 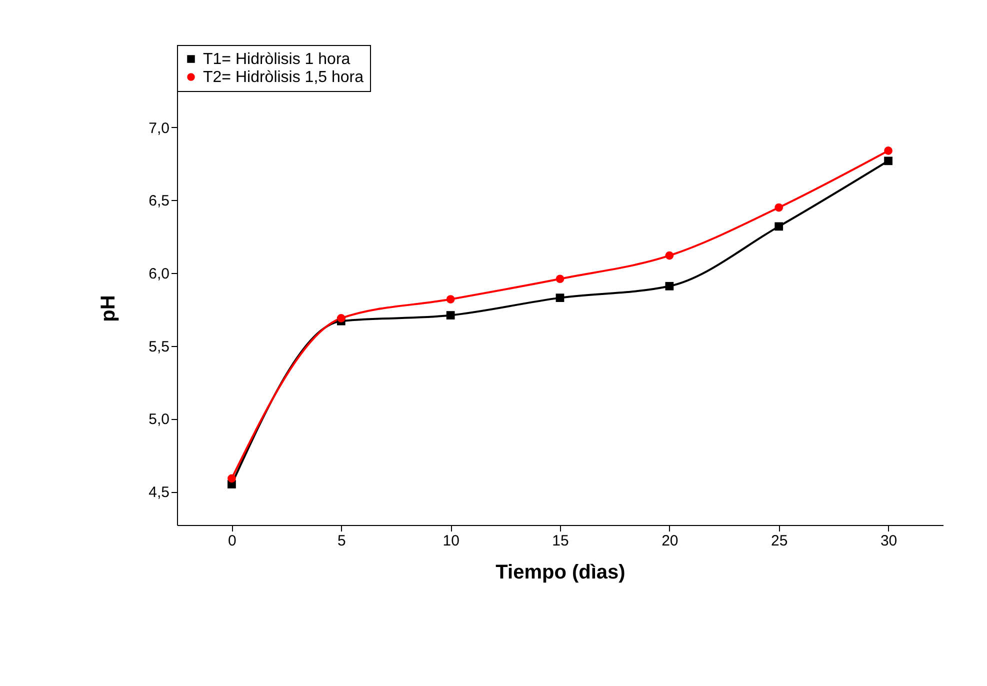 What do you see at coordinates (159, 347) in the screenshot?
I see `y-tick-label: 5,5` at bounding box center [159, 347].